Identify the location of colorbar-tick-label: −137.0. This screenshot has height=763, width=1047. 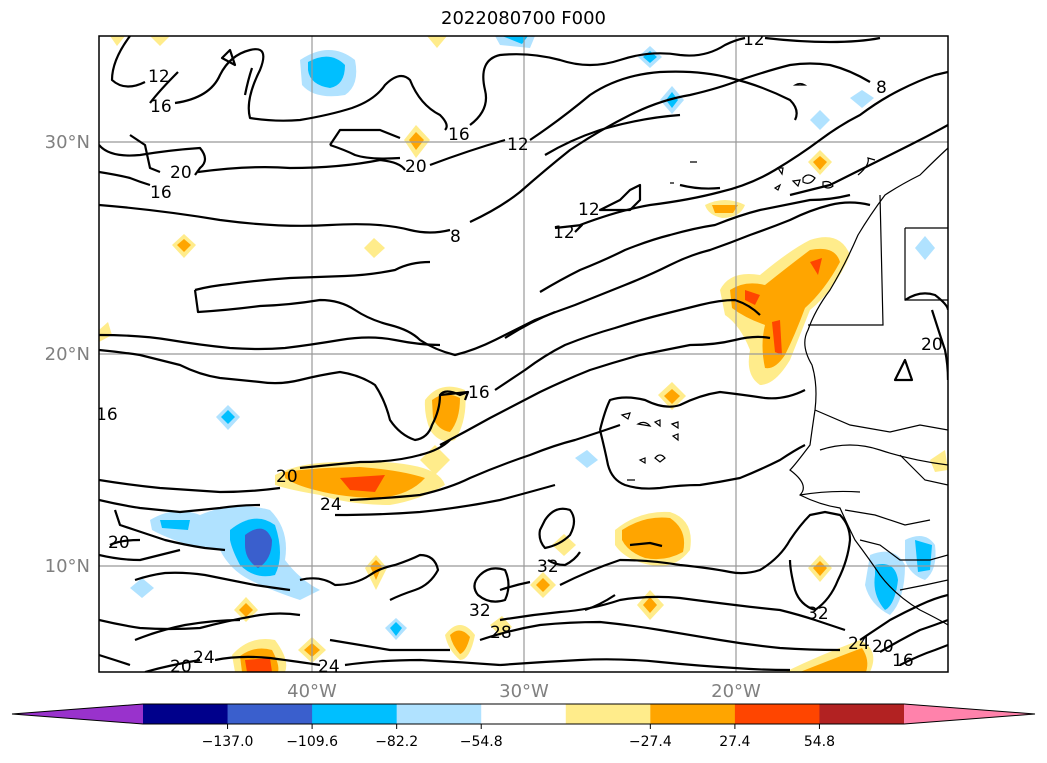
(228, 742).